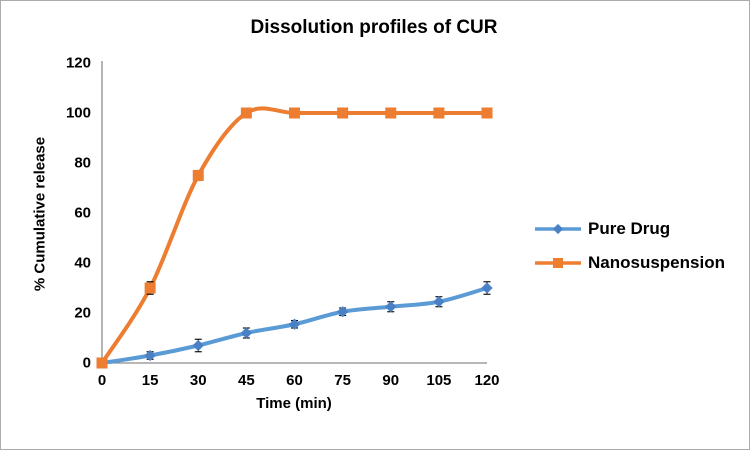 This screenshot has height=450, width=750. What do you see at coordinates (342, 380) in the screenshot?
I see `x-tick-label: 75` at bounding box center [342, 380].